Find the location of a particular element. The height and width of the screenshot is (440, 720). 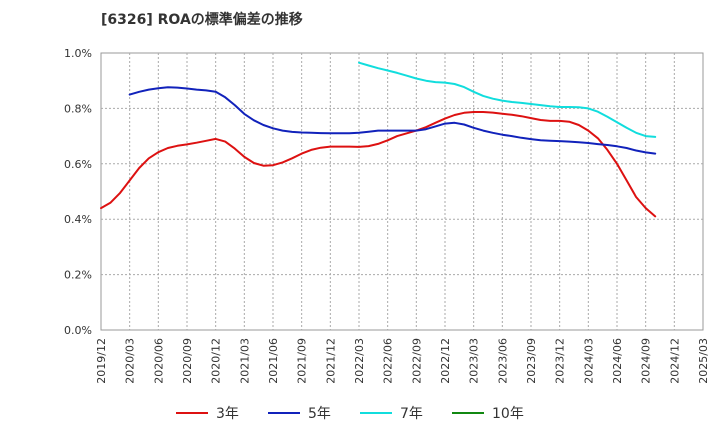

legend-label: 7年 is located at coordinates (411, 414).